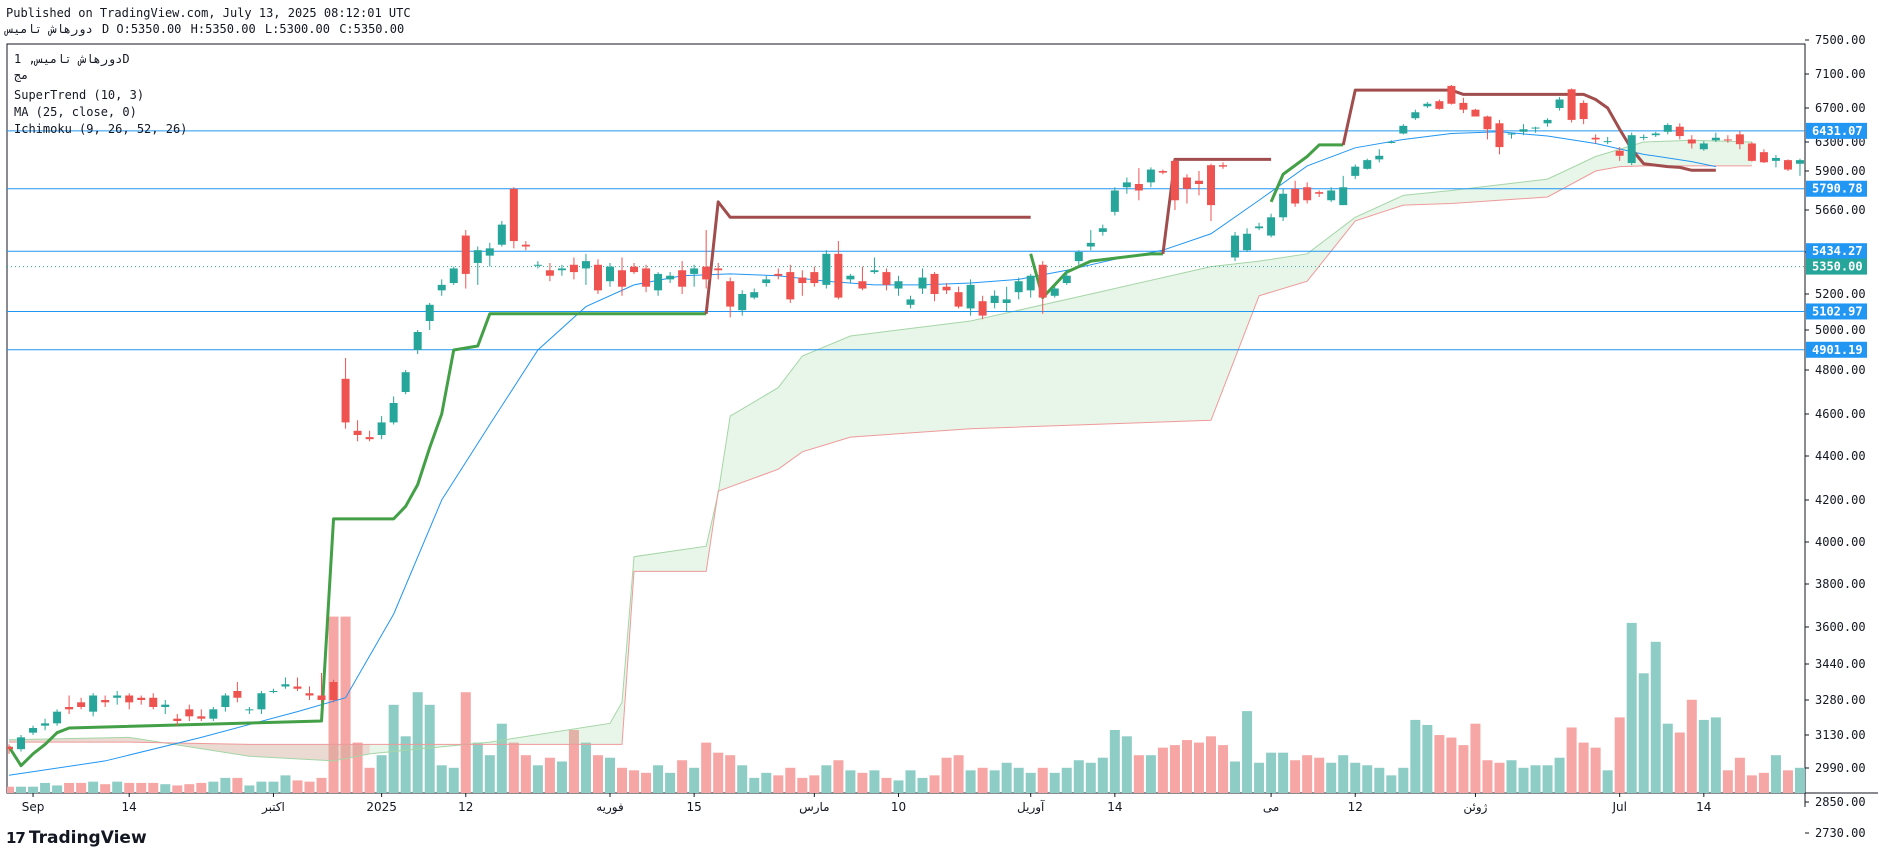 The height and width of the screenshot is (858, 1878). Describe the element at coordinates (1475, 807) in the screenshot. I see `x-tick-label: ژوئن` at that location.